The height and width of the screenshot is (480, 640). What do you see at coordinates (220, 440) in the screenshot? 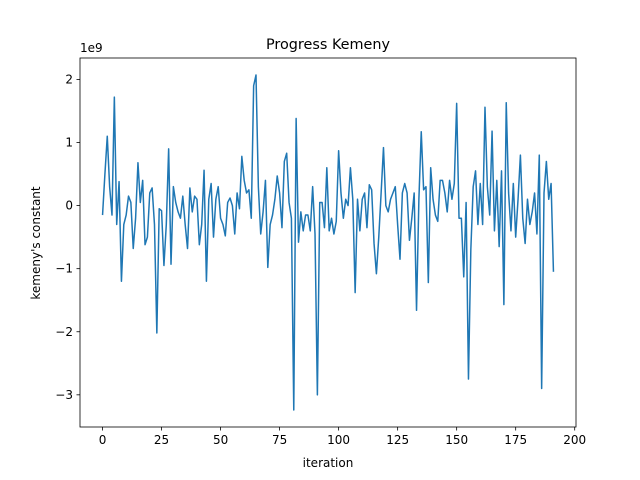
I see `x-tick-label: 50` at bounding box center [220, 440].